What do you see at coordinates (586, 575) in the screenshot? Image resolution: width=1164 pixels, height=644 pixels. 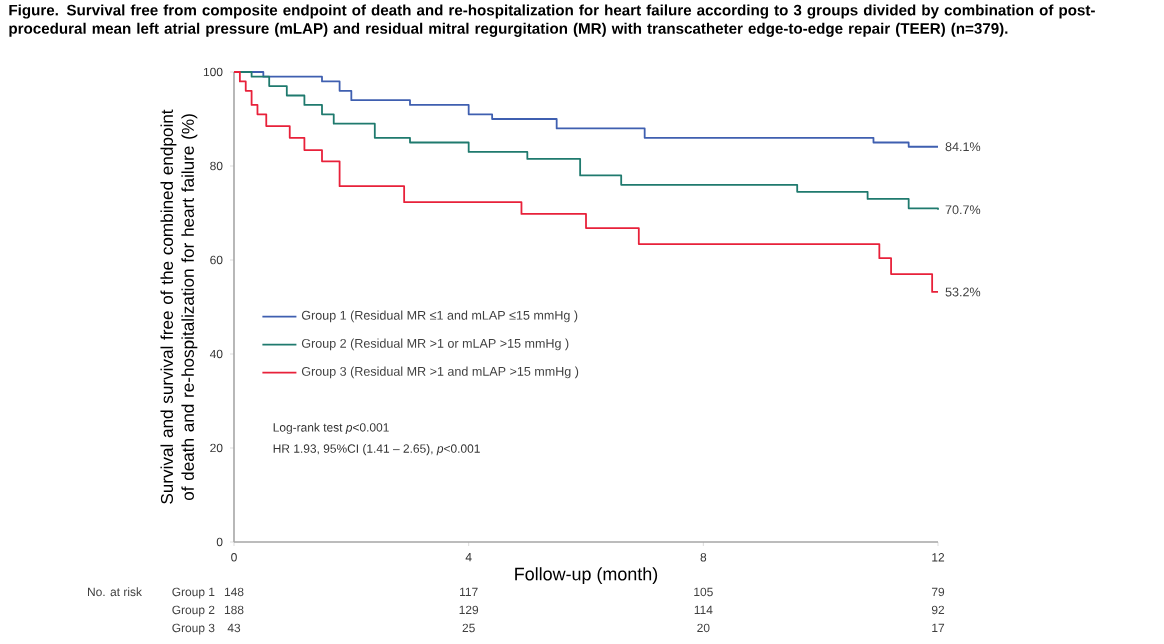 I see `x-axis-title: Follow-up (month)` at bounding box center [586, 575].